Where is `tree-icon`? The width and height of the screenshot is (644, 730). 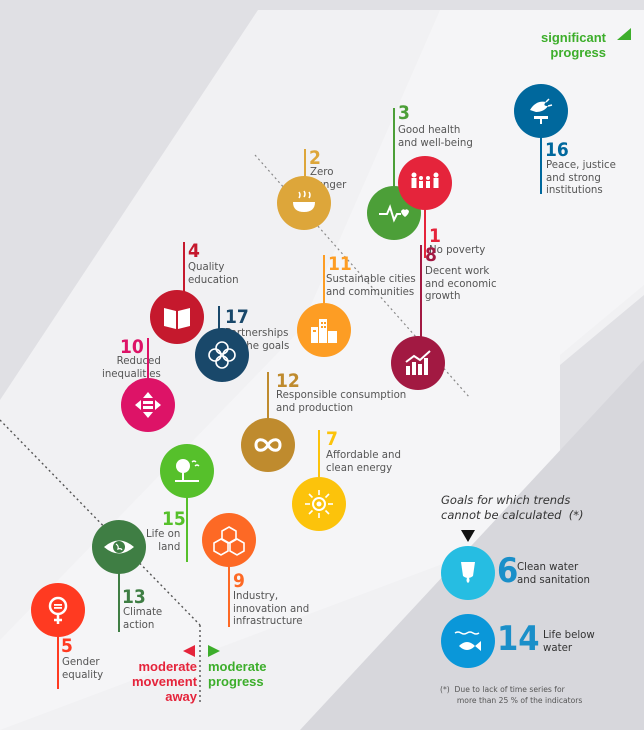 tree-icon is located at coordinates (187, 470).